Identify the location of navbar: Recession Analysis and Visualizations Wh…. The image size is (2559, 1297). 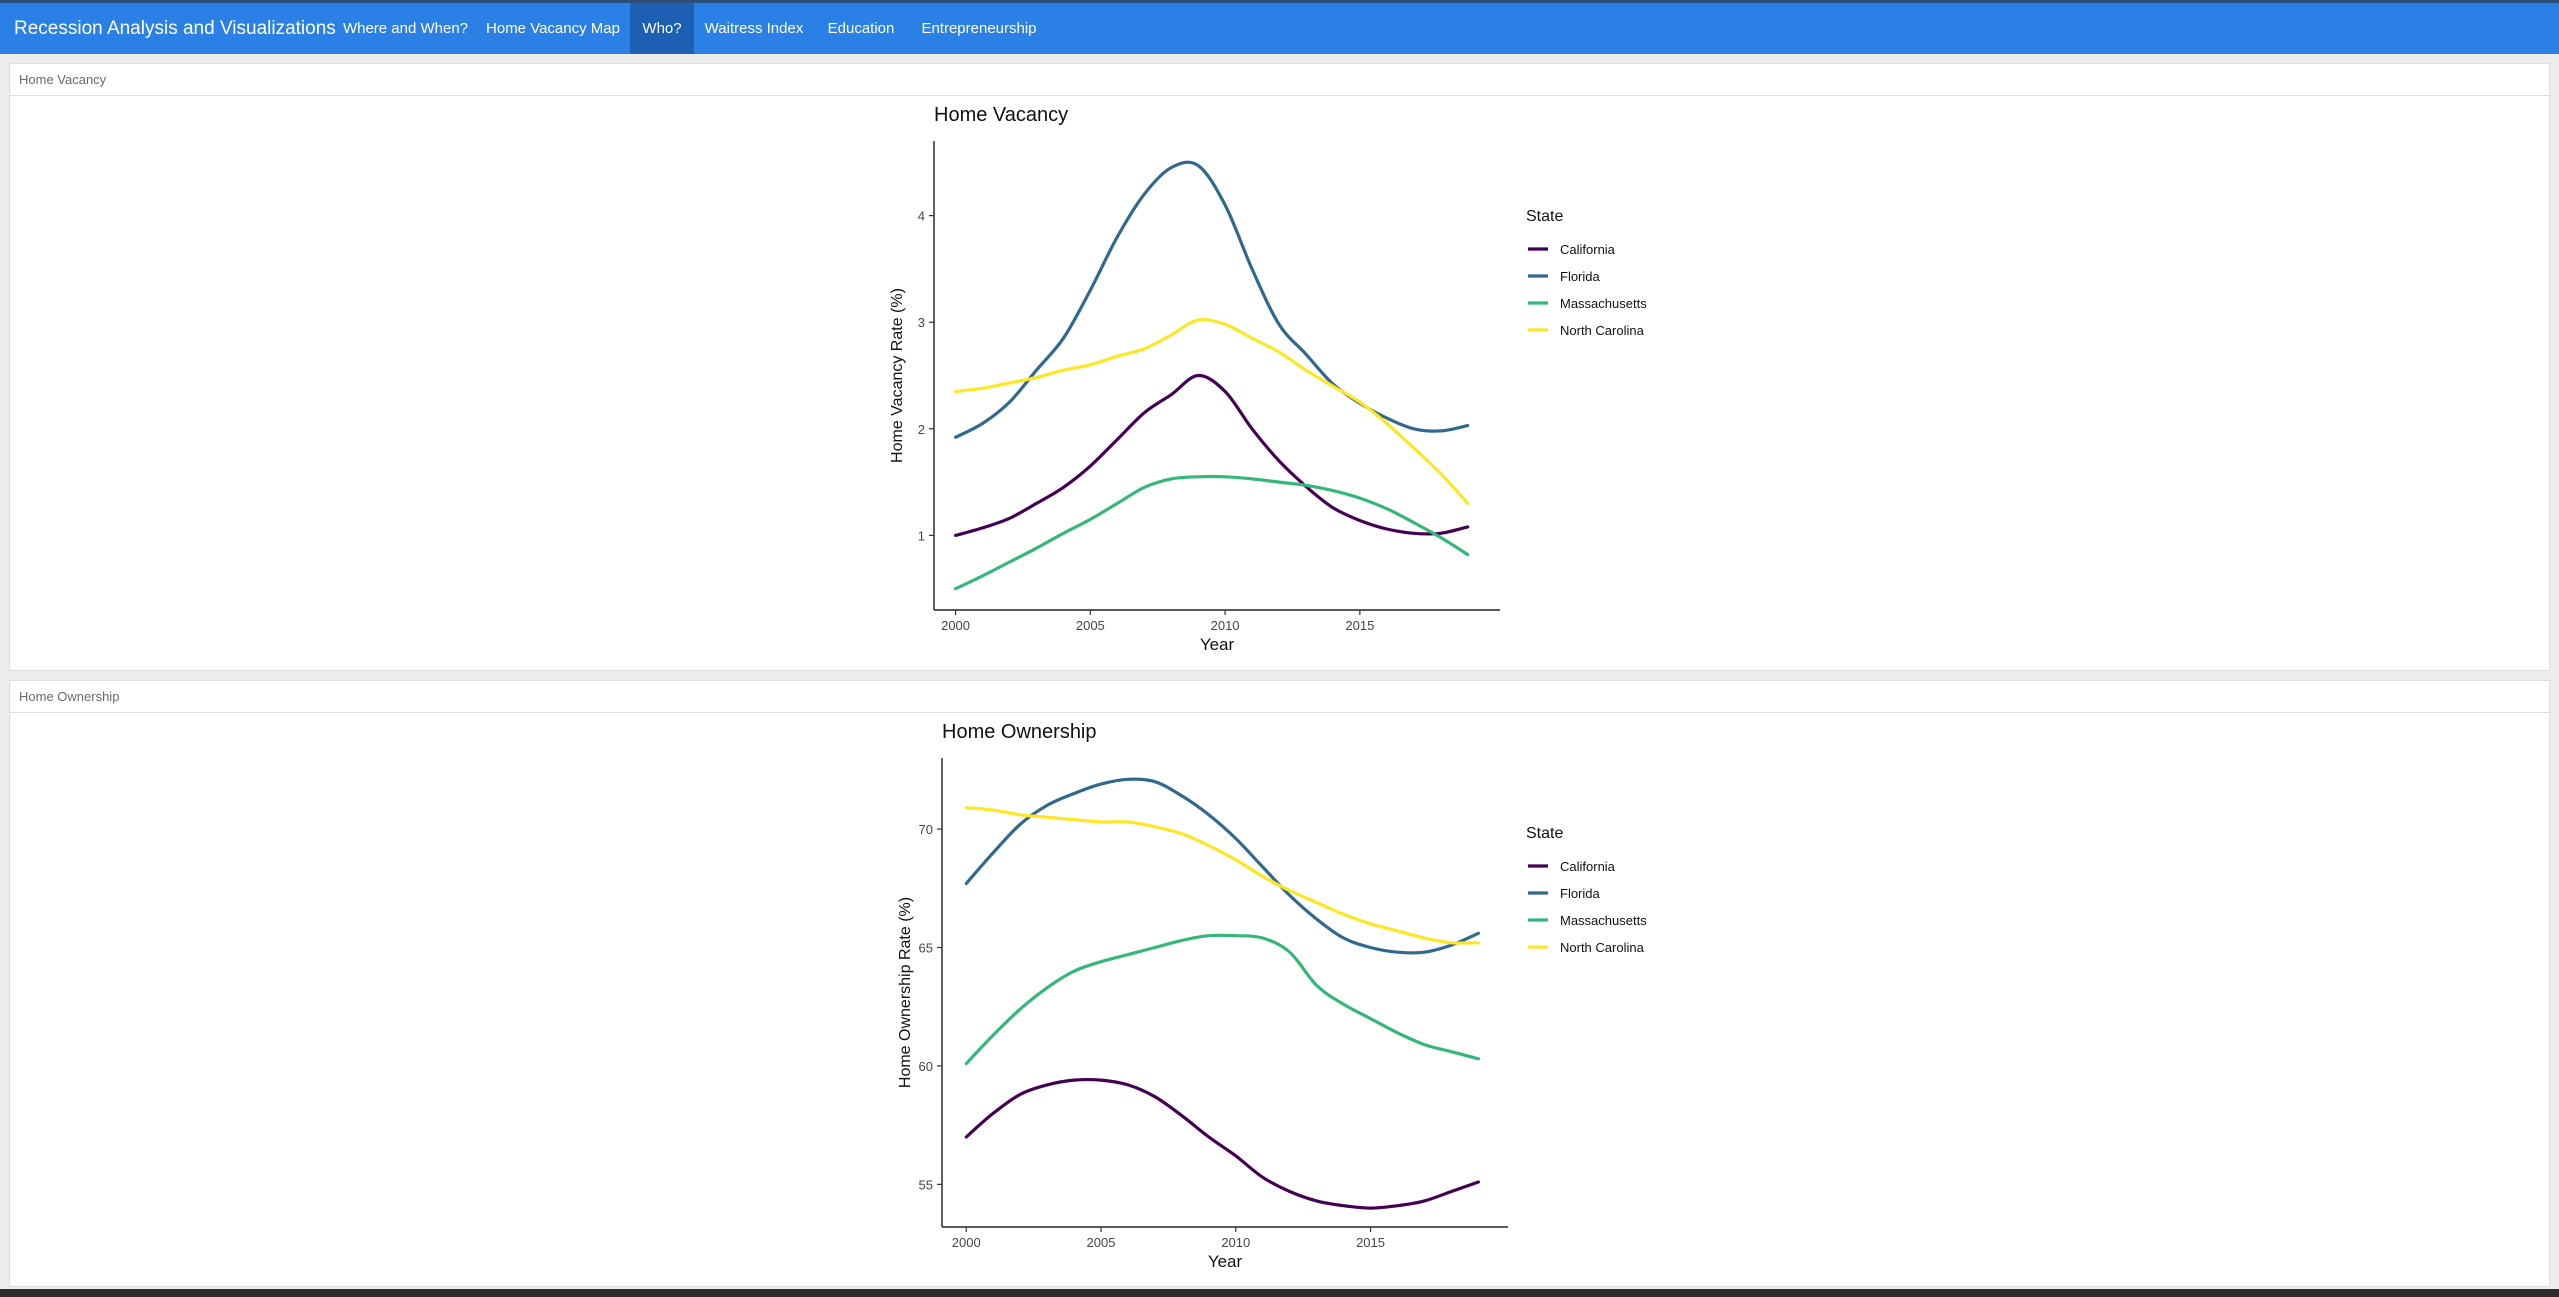
(1279, 27).